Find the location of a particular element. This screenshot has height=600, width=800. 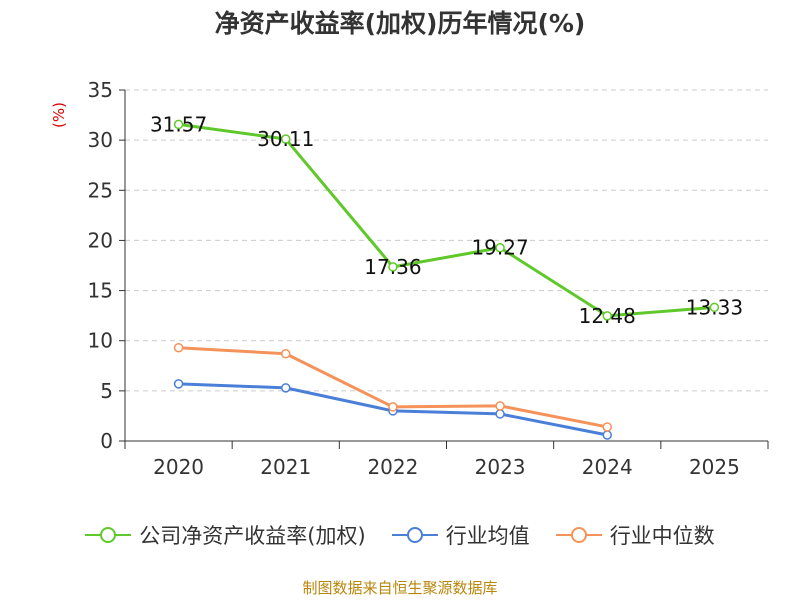

legend-item-company: 公司净资产收益率(加权) is located at coordinates (225, 535).